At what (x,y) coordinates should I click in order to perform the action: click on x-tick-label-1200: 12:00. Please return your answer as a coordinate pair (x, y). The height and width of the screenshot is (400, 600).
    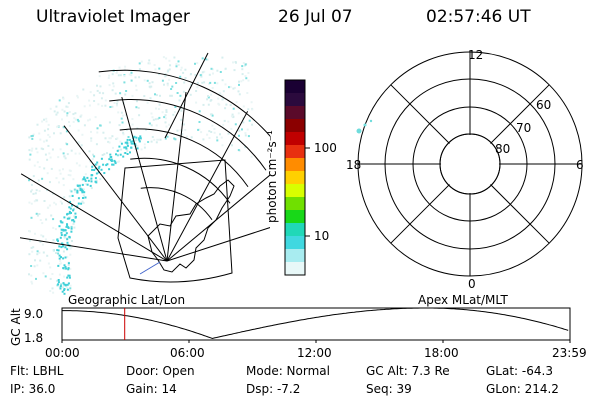
    Looking at the image, I should click on (314, 353).